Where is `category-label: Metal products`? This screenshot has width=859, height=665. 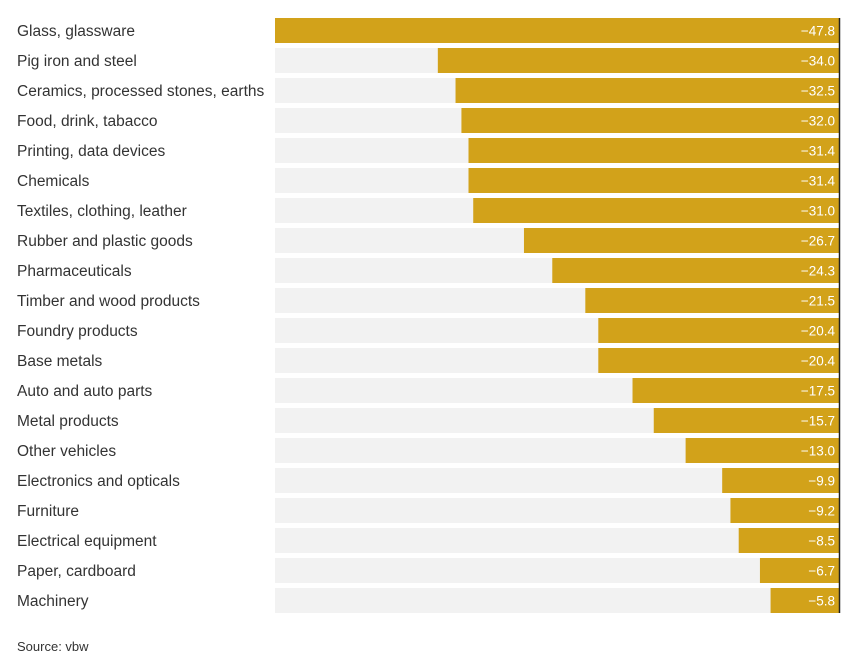
category-label: Metal products is located at coordinates (68, 421).